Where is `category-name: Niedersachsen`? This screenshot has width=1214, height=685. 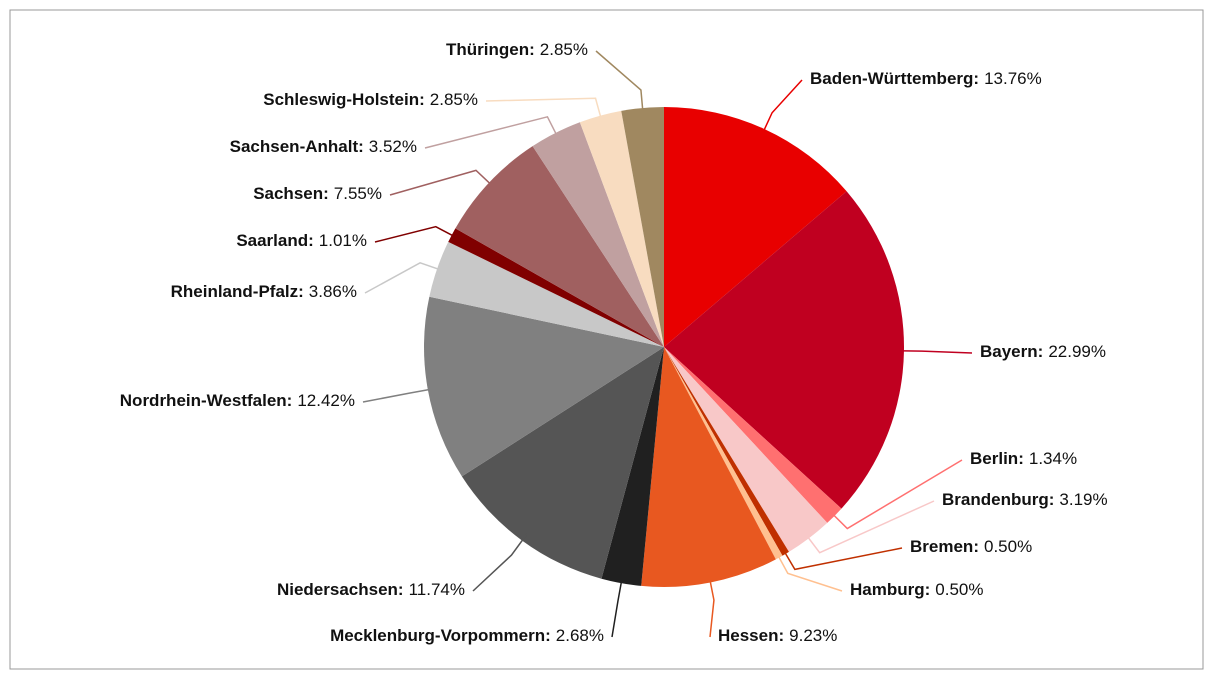 category-name: Niedersachsen is located at coordinates (337, 589).